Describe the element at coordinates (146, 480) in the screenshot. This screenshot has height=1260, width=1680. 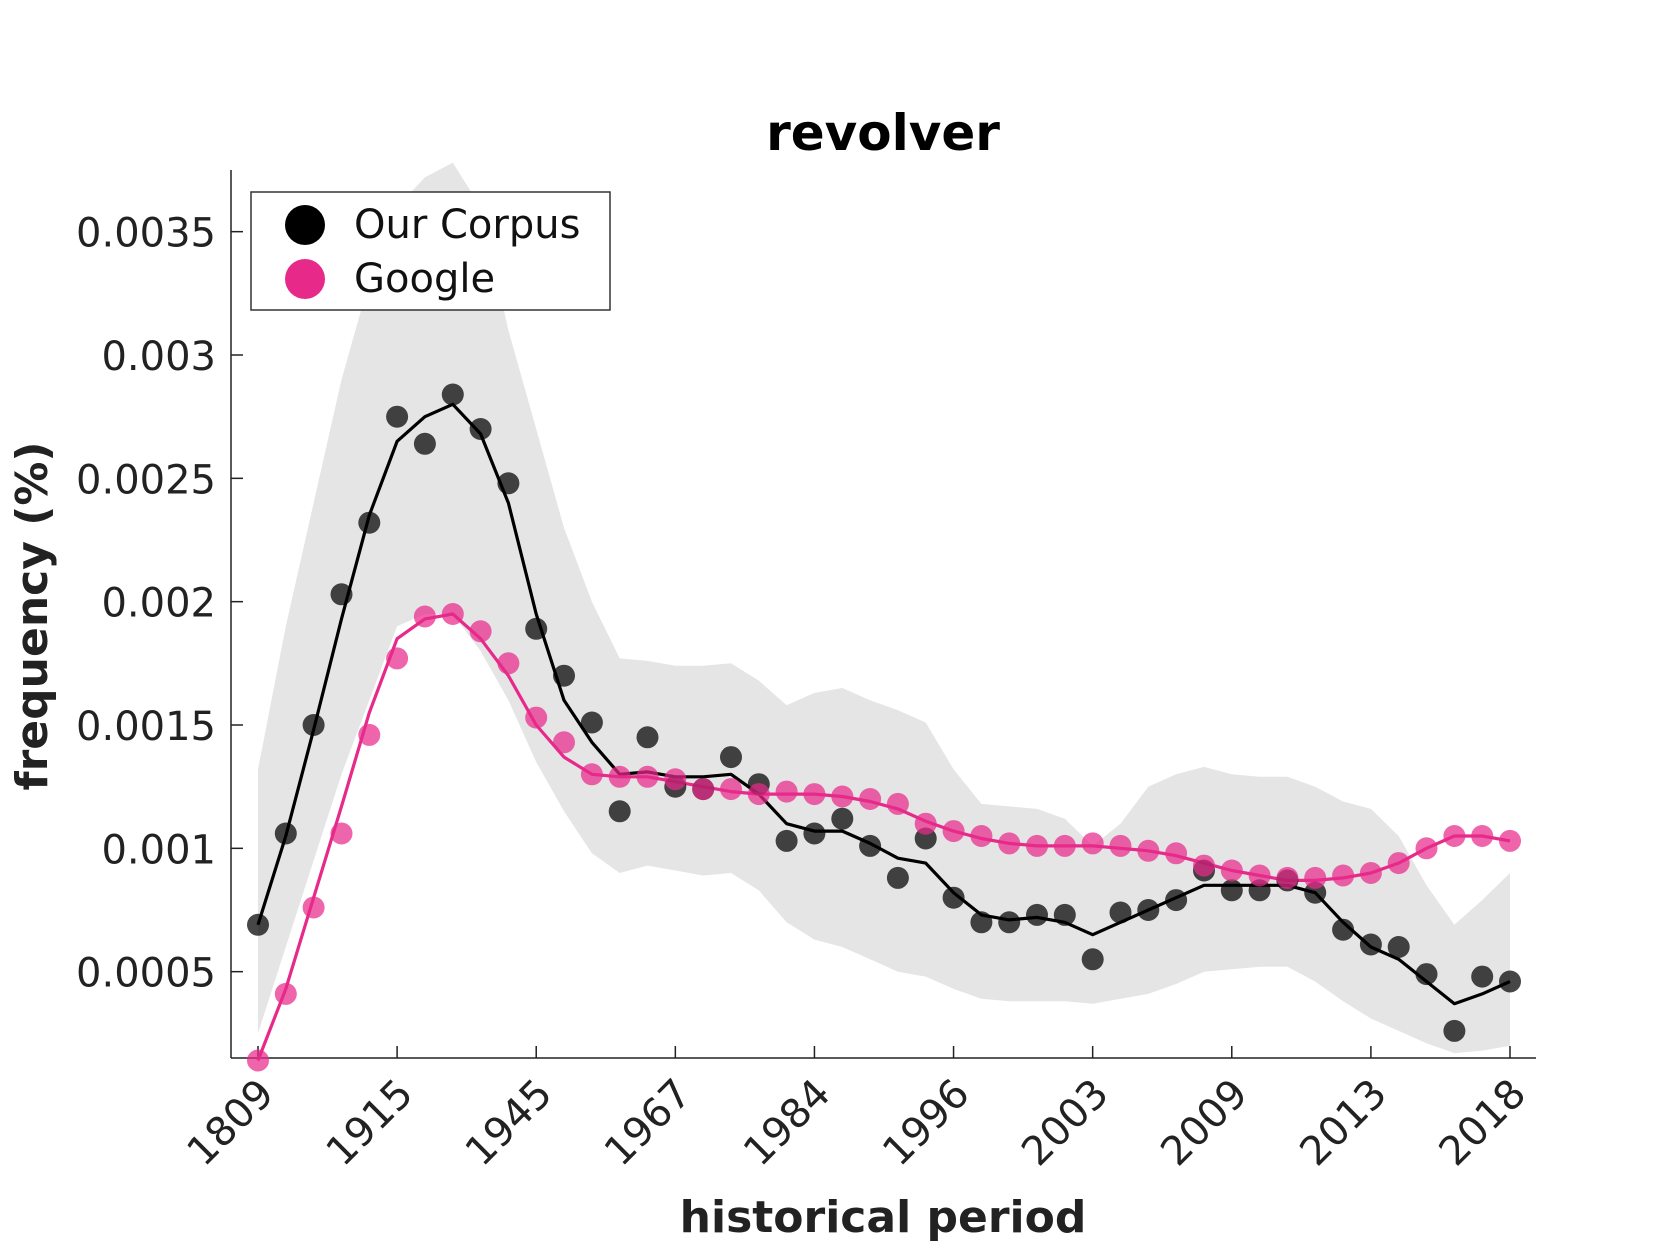
I see `y-tick-label: 0.0025` at that location.